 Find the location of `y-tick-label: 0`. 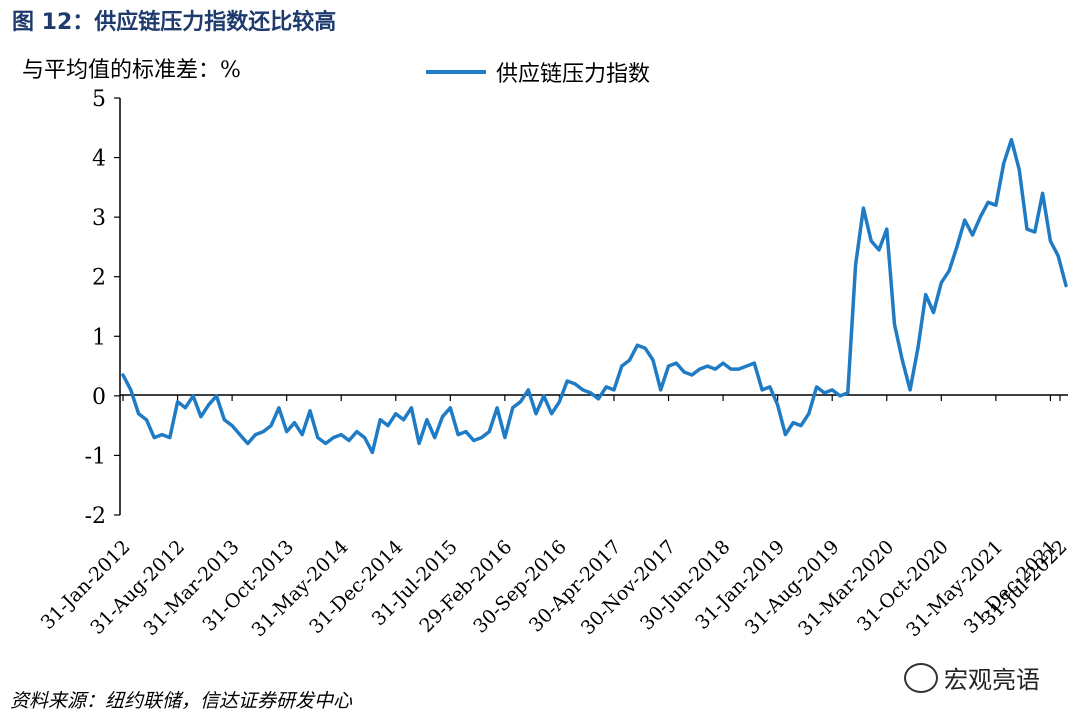

y-tick-label: 0 is located at coordinates (99, 397).